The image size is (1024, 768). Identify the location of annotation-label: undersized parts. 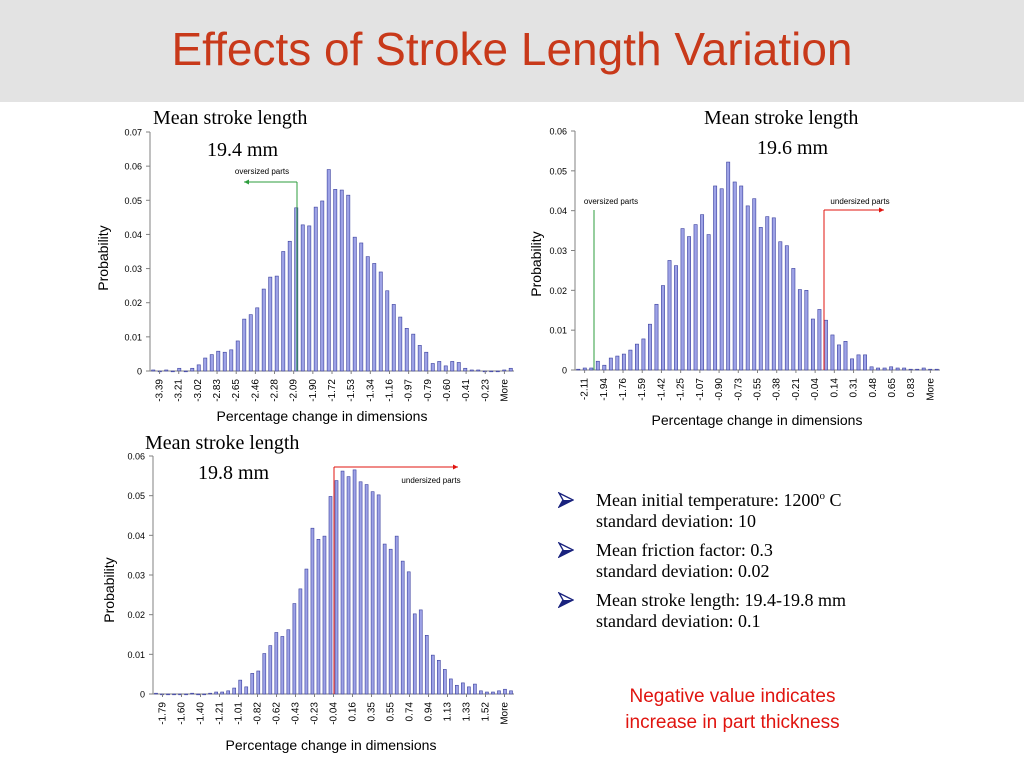
(859, 201).